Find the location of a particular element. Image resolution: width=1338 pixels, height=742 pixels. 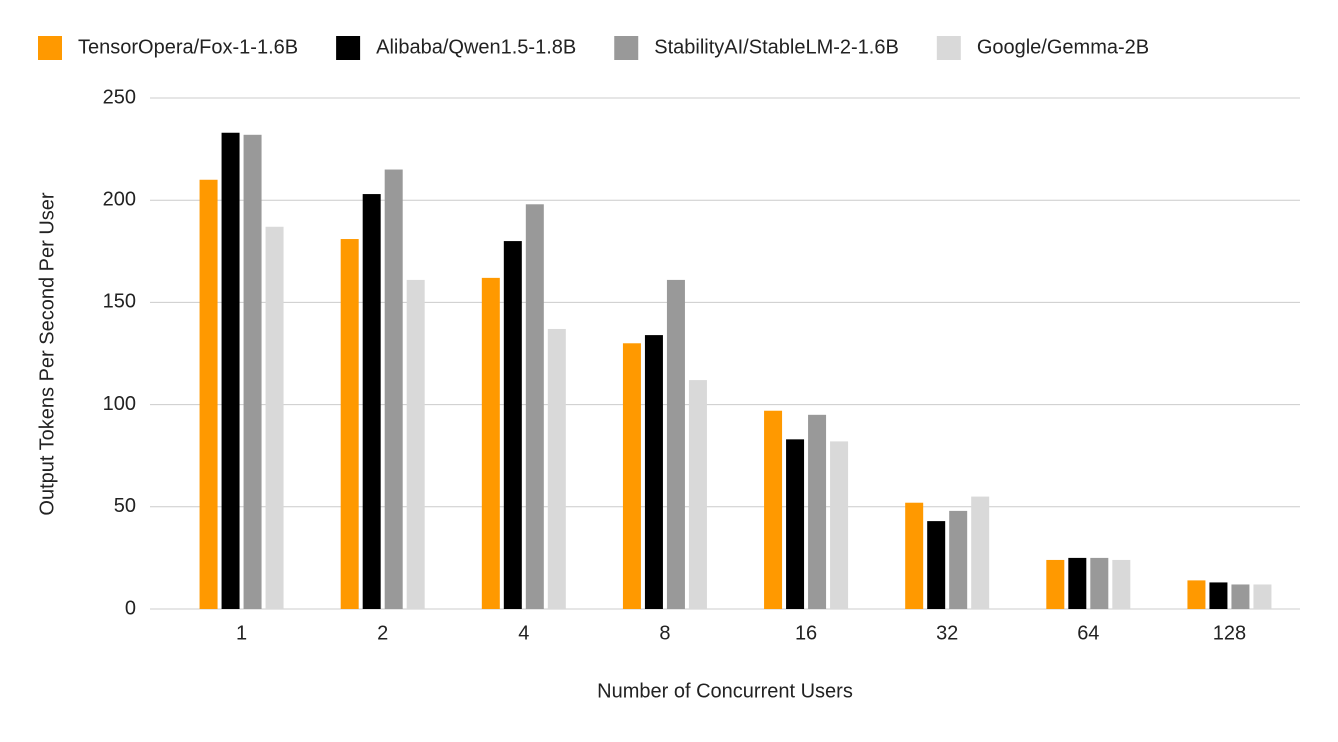

x-tick-label: 16 is located at coordinates (806, 633).